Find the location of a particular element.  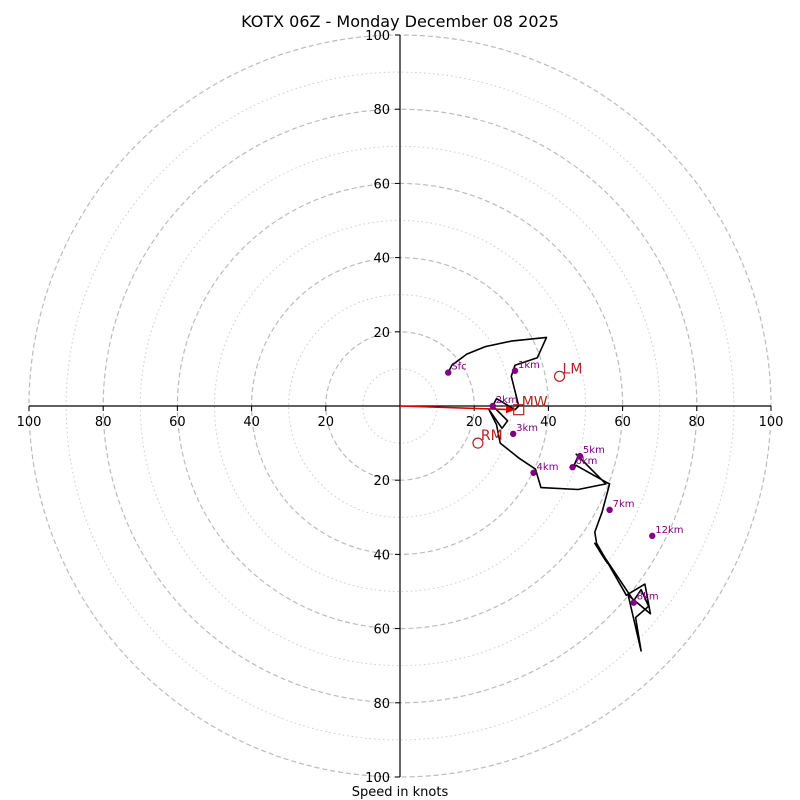

level-label-12km: 12km is located at coordinates (669, 530).